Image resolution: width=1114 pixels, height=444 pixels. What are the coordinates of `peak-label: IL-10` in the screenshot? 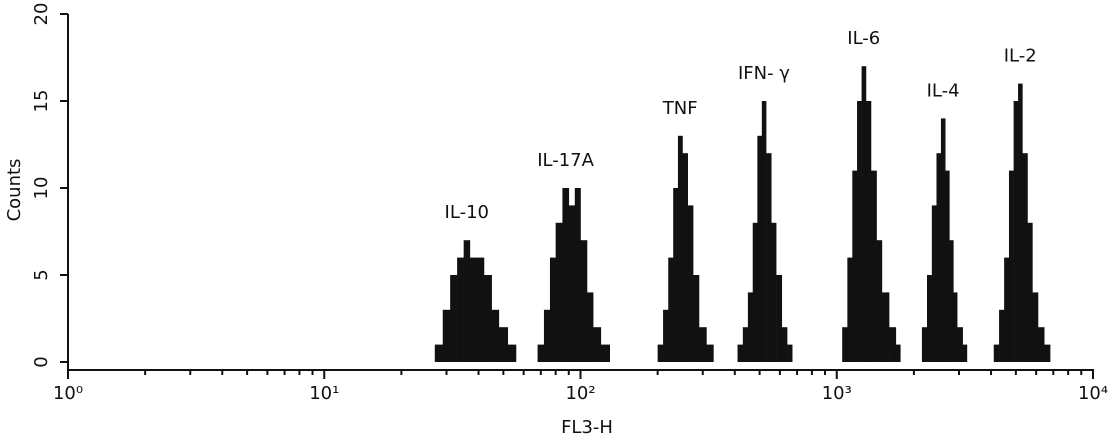 It's located at (467, 212).